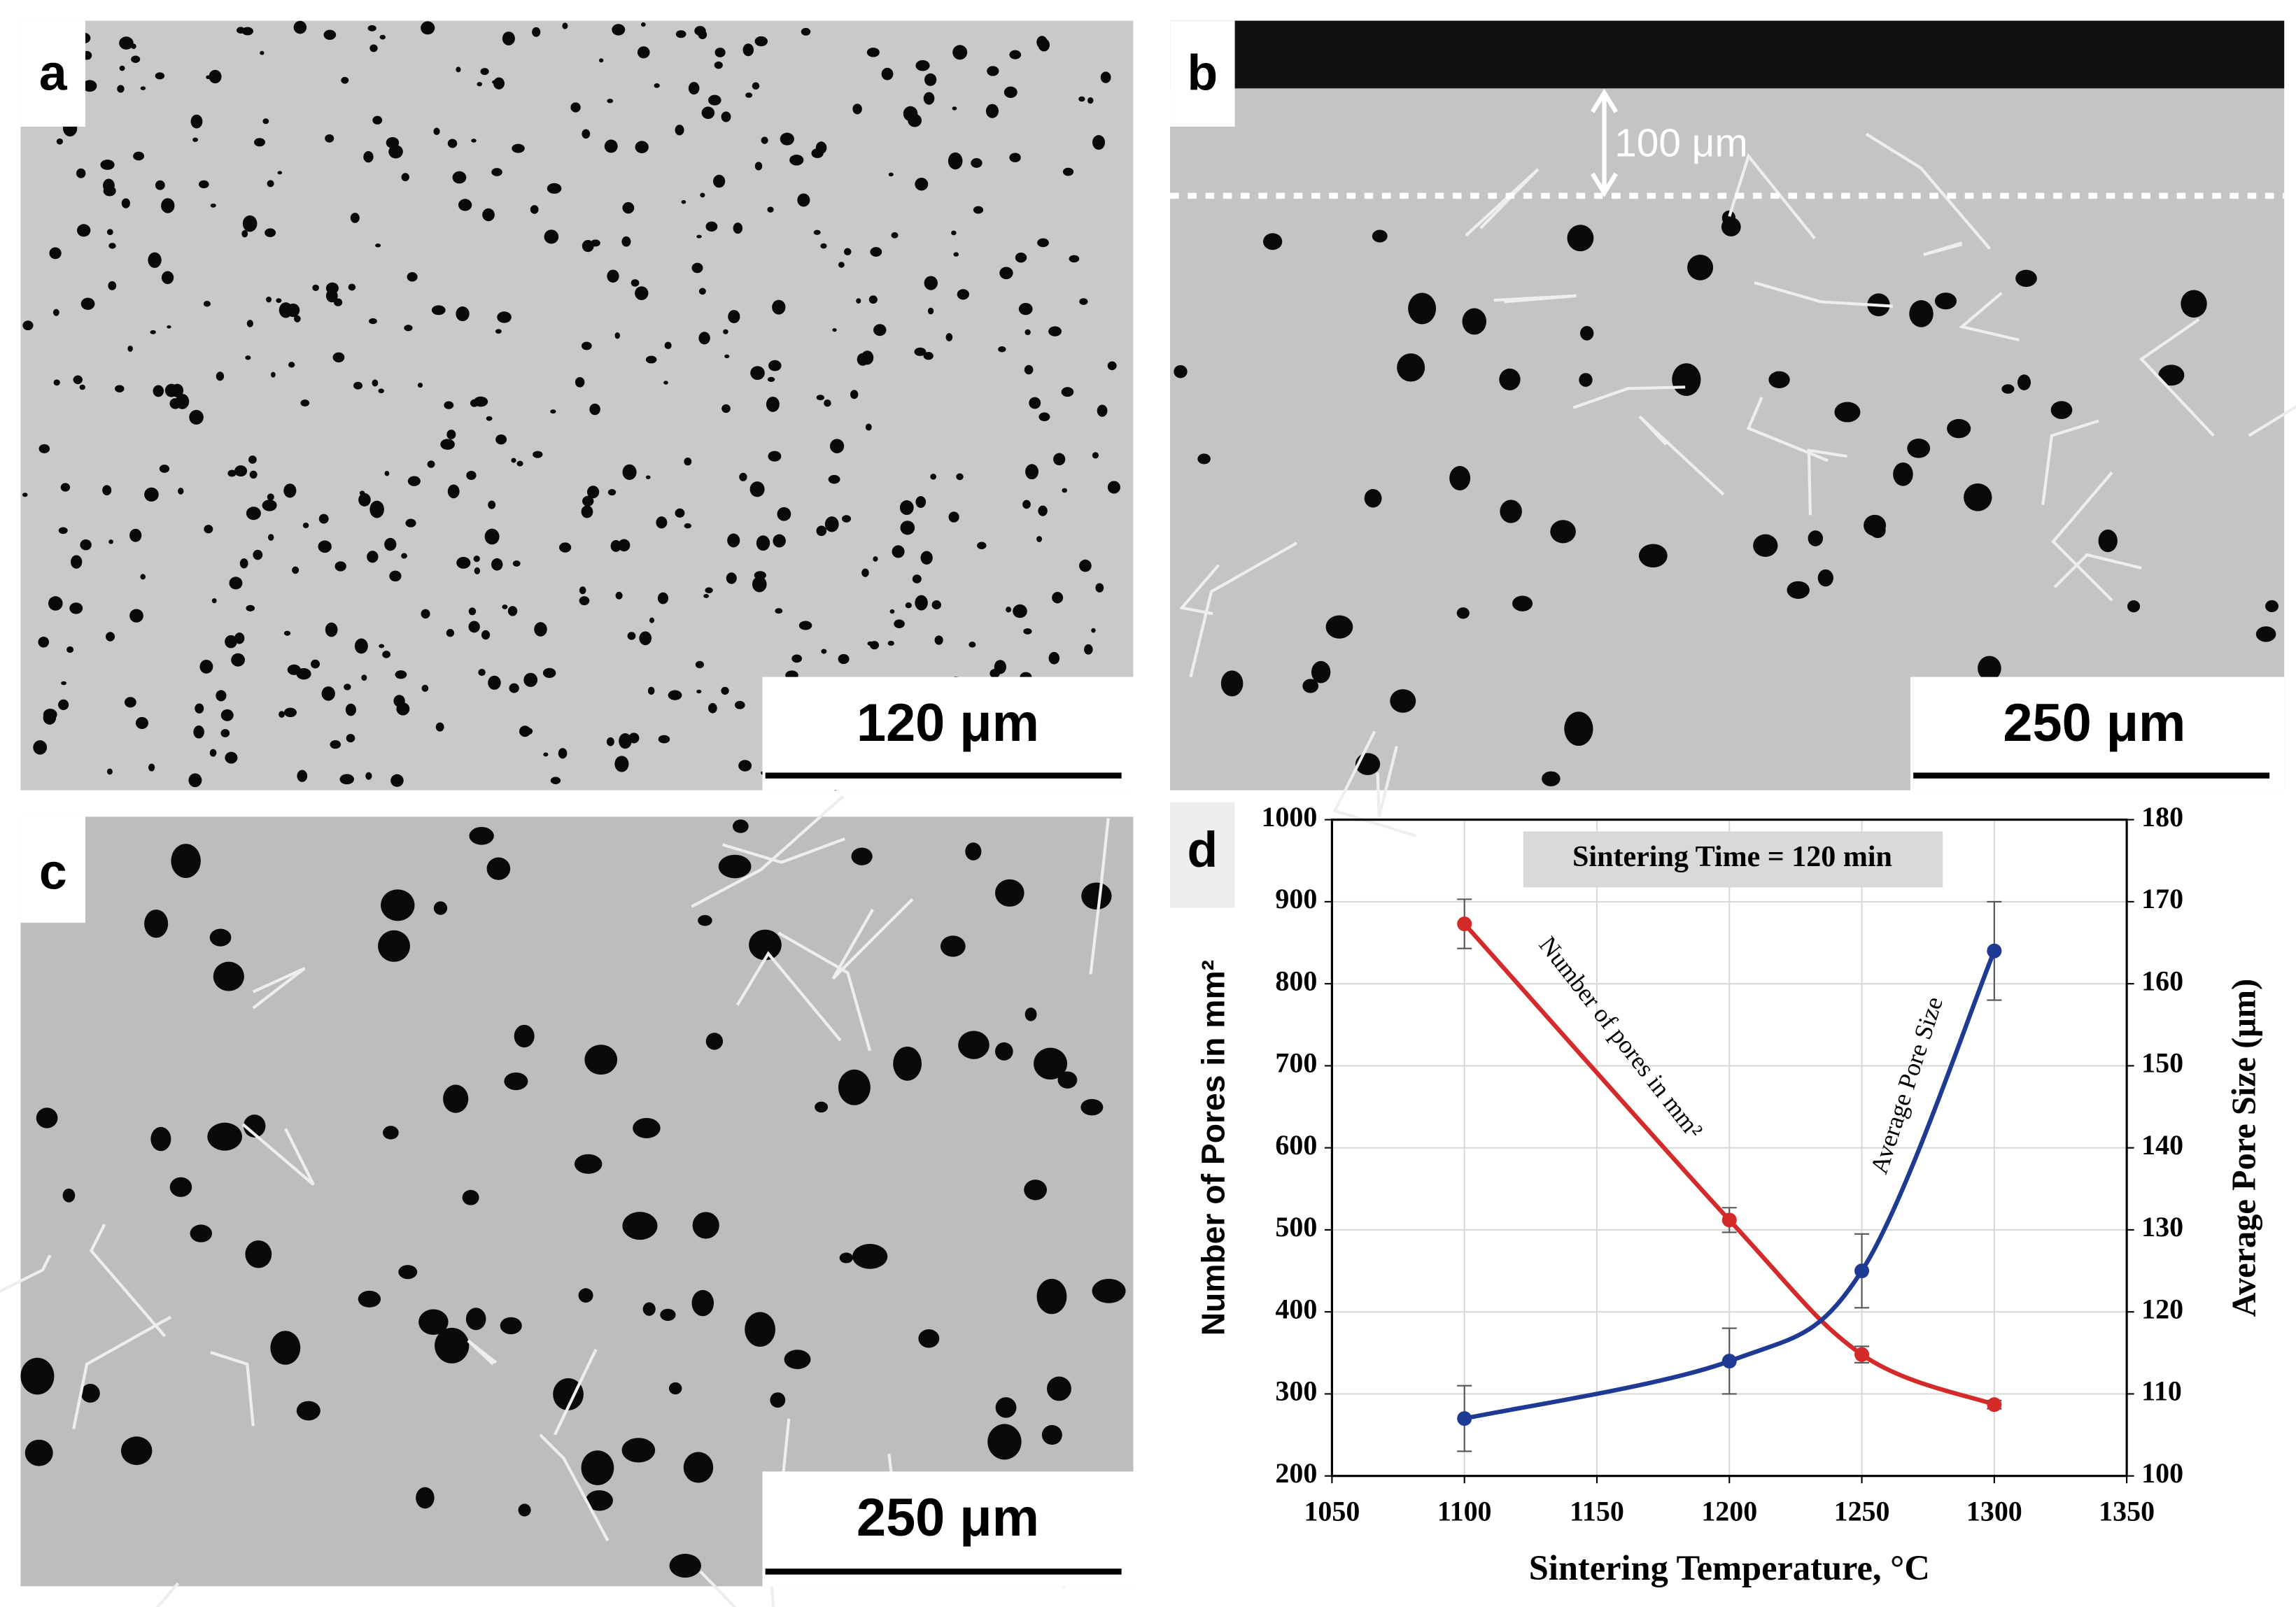  I want to click on x-tick-label: 1150, so click(1597, 1511).